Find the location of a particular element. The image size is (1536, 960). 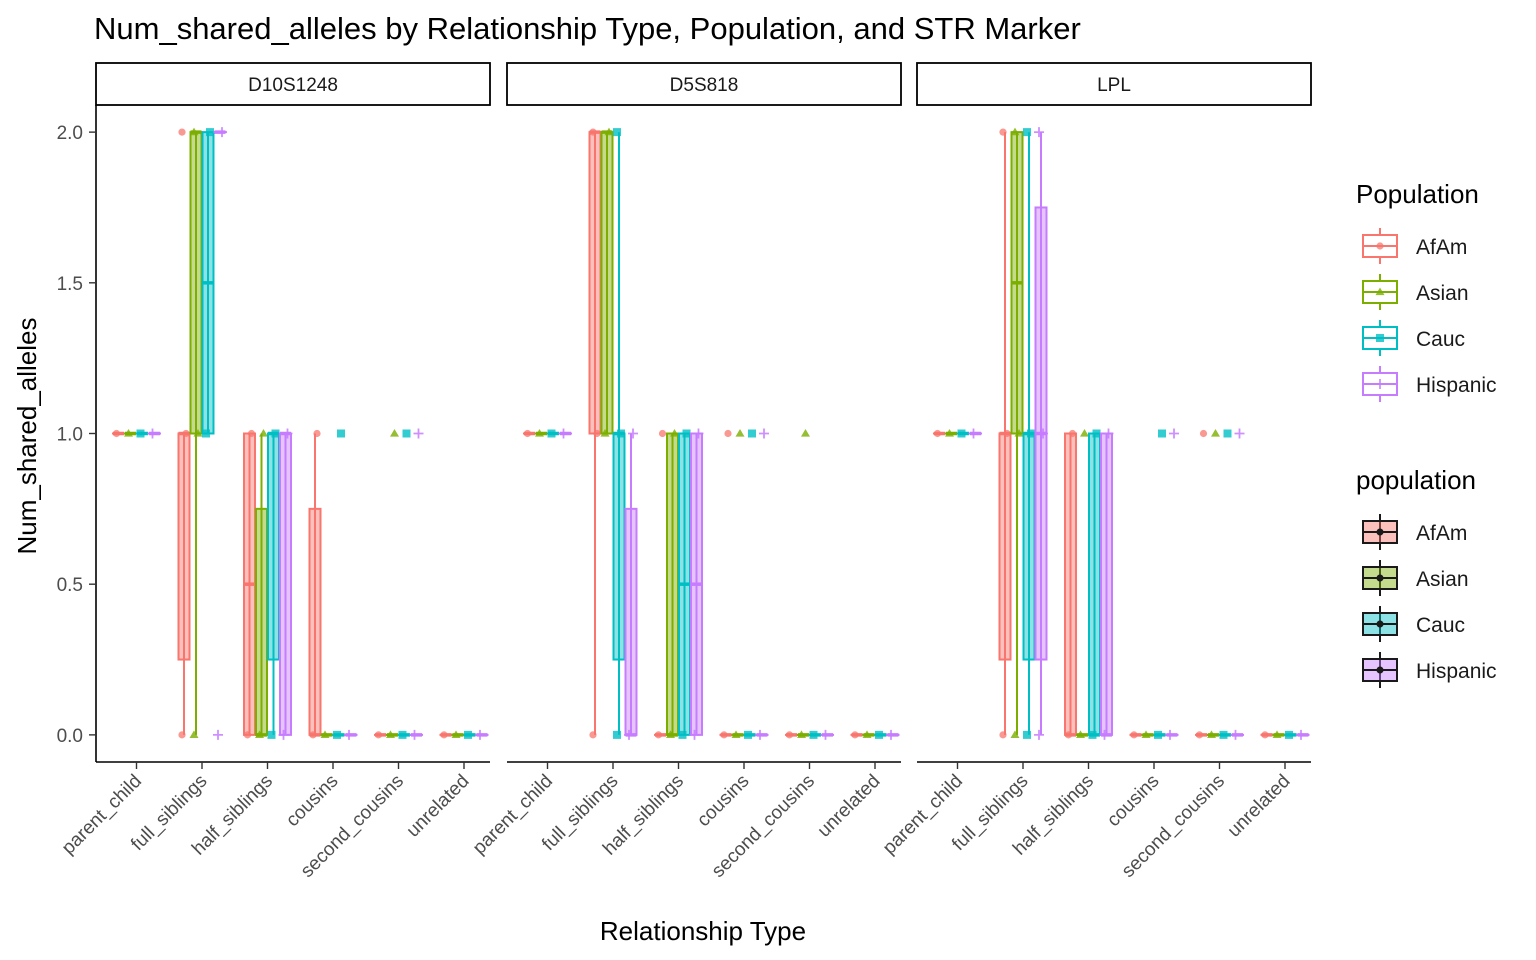

facet-strip-label: LPL is located at coordinates (1114, 85).